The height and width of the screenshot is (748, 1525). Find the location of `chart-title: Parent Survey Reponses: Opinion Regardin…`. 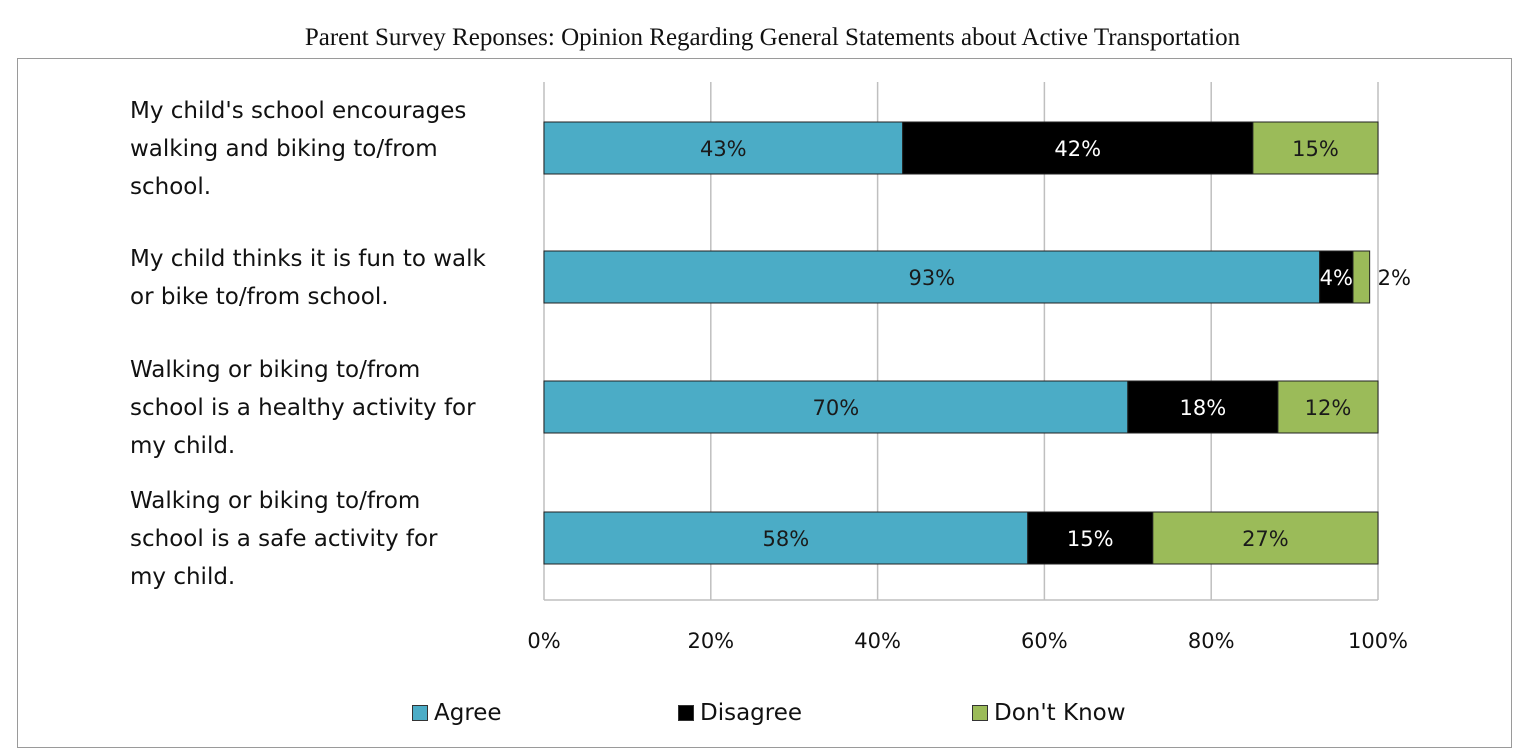

chart-title: Parent Survey Reponses: Opinion Regardin… is located at coordinates (772, 37).